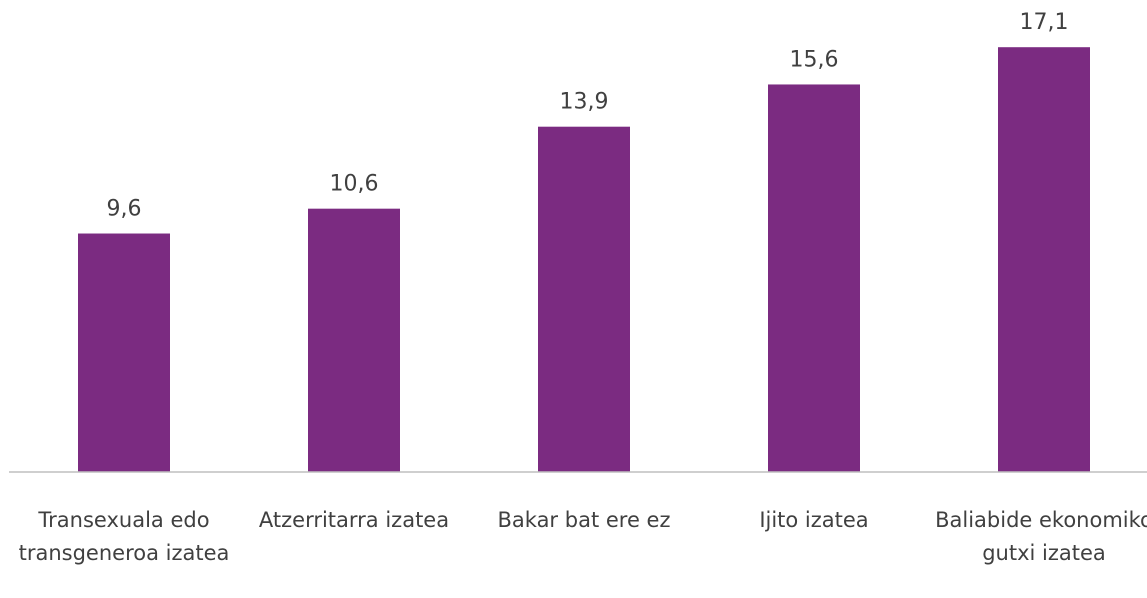  What do you see at coordinates (124, 209) in the screenshot?
I see `data-label: 9,6` at bounding box center [124, 209].